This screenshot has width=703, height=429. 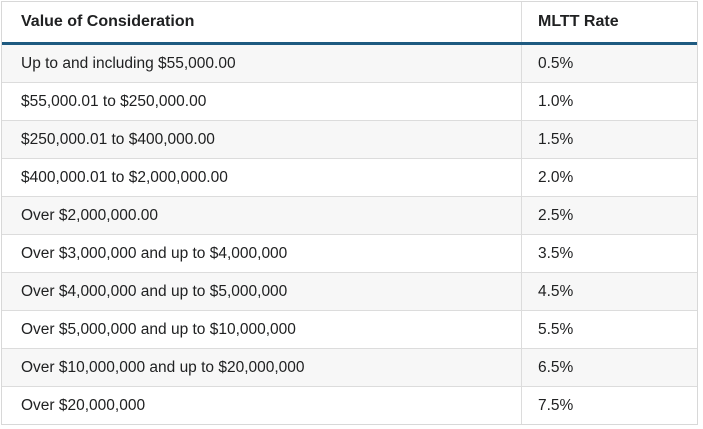 I want to click on table-row: Over $20,000,000 7.5%, so click(x=349, y=405).